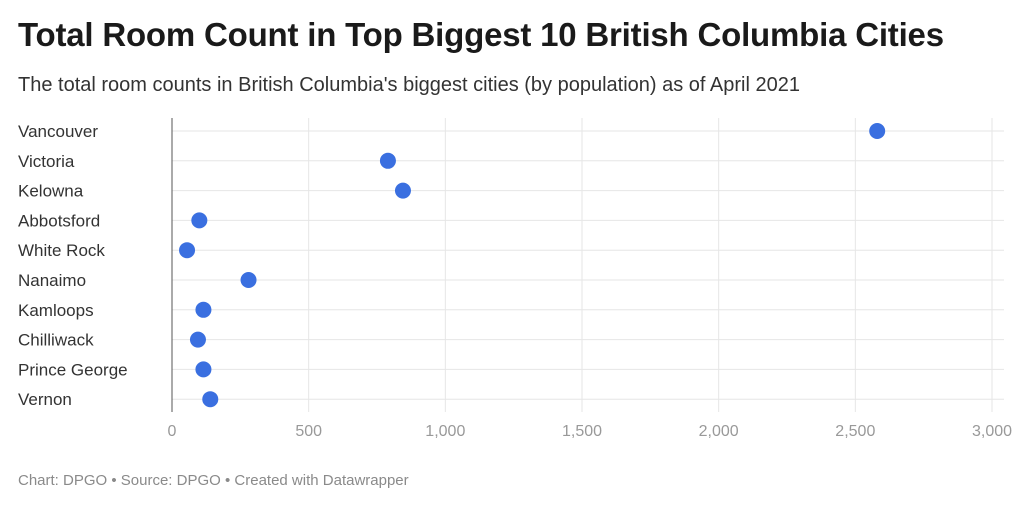 The image size is (1024, 510). I want to click on x-tick-label: 1,000, so click(445, 431).